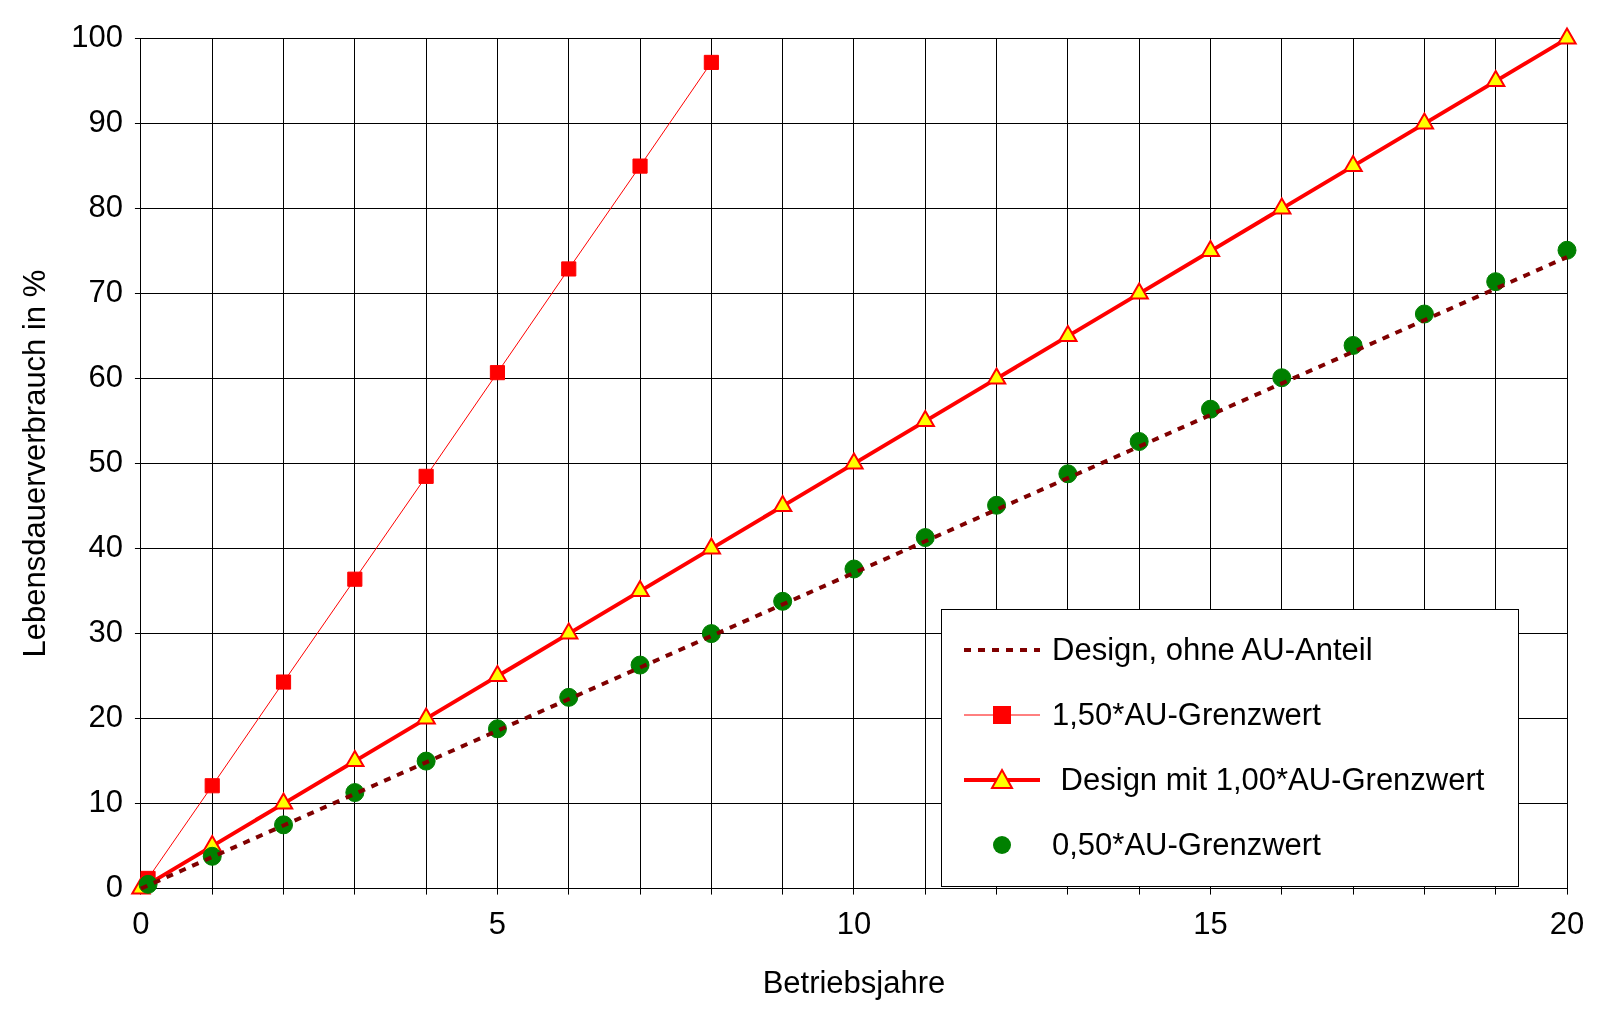 Image resolution: width=1605 pixels, height=1015 pixels. Describe the element at coordinates (105, 292) in the screenshot. I see `y-tick-label: 70` at that location.